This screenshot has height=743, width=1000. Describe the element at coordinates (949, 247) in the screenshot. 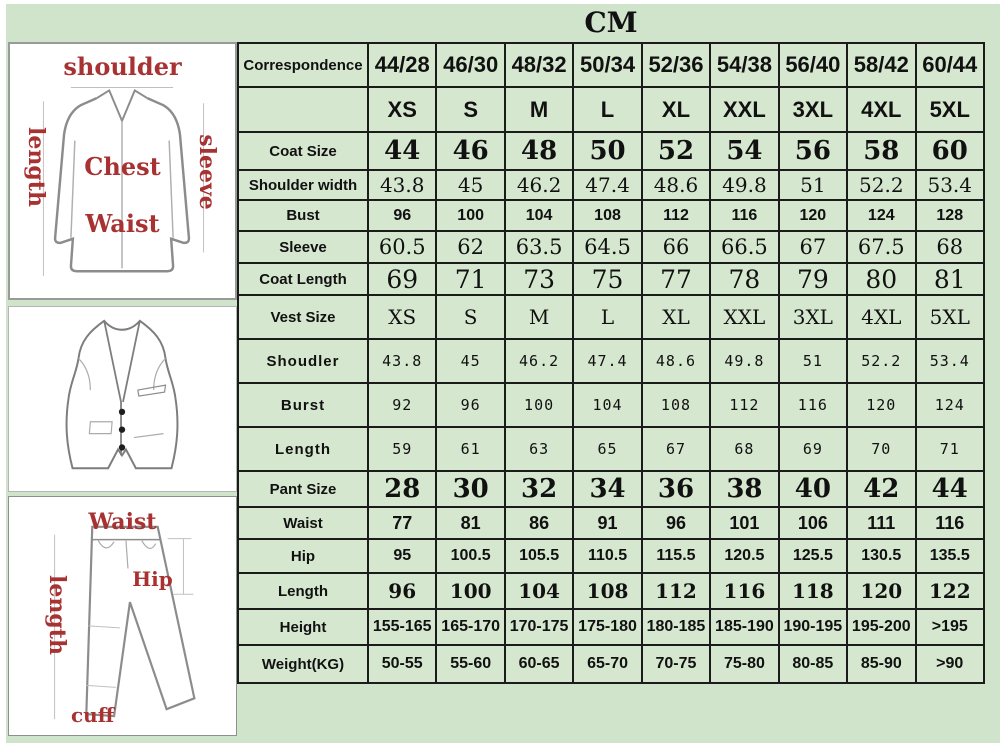

I see `cell-sleeve-8: 68` at that location.